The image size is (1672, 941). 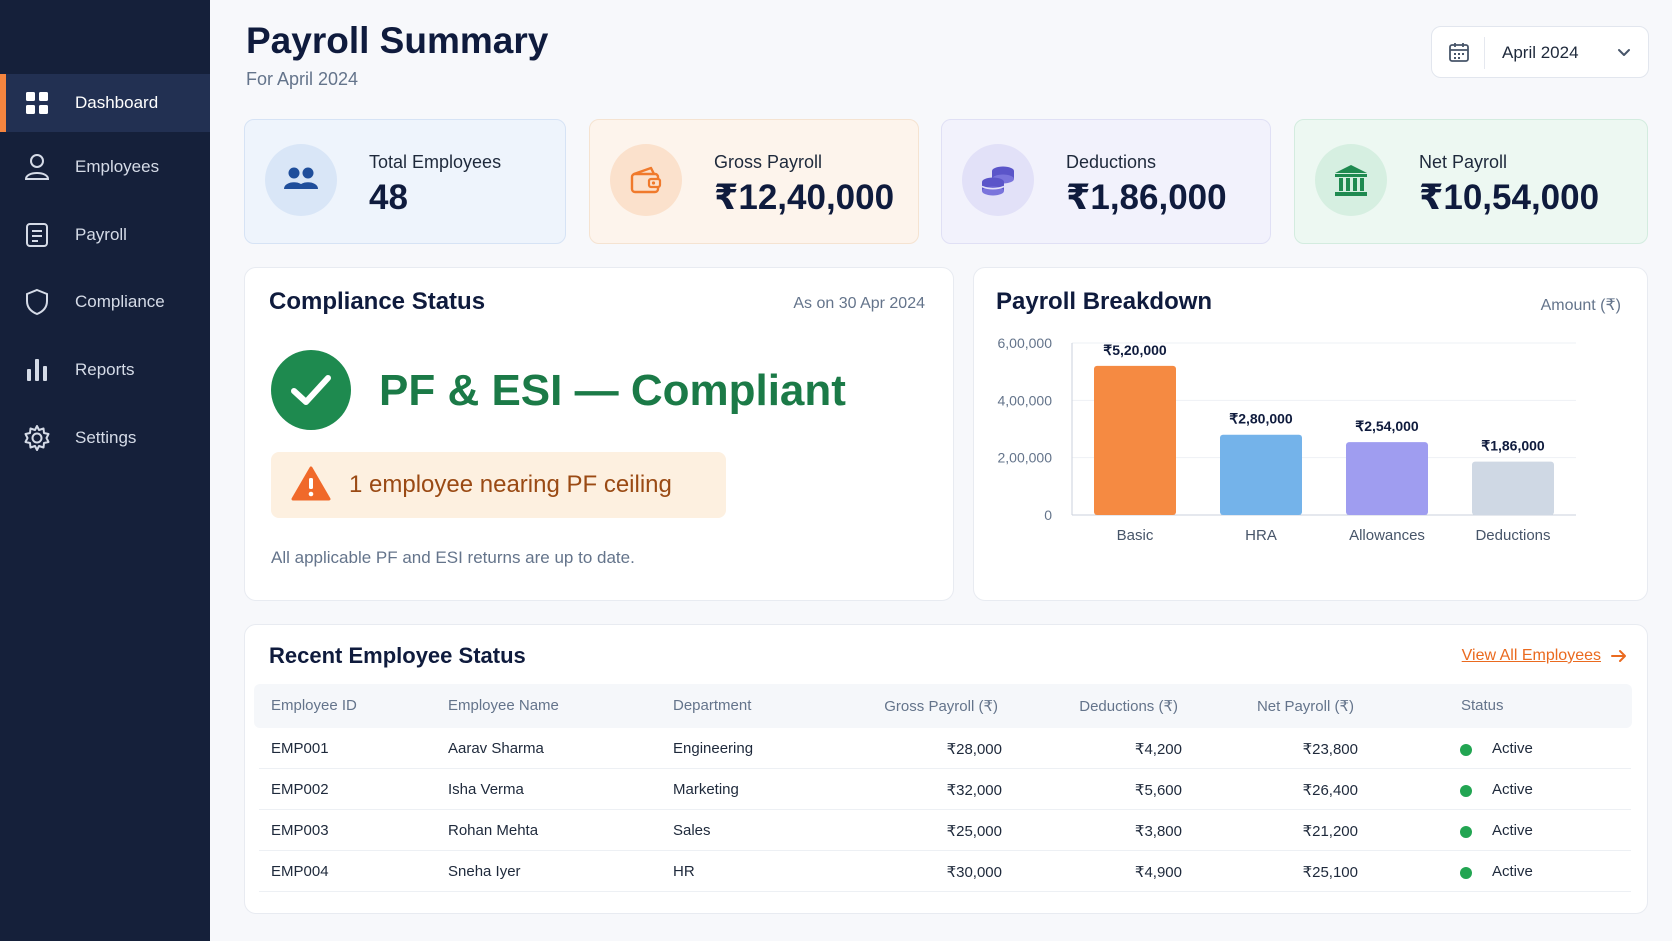 What do you see at coordinates (120, 301) in the screenshot?
I see `sidebar-item-label: Compliance` at bounding box center [120, 301].